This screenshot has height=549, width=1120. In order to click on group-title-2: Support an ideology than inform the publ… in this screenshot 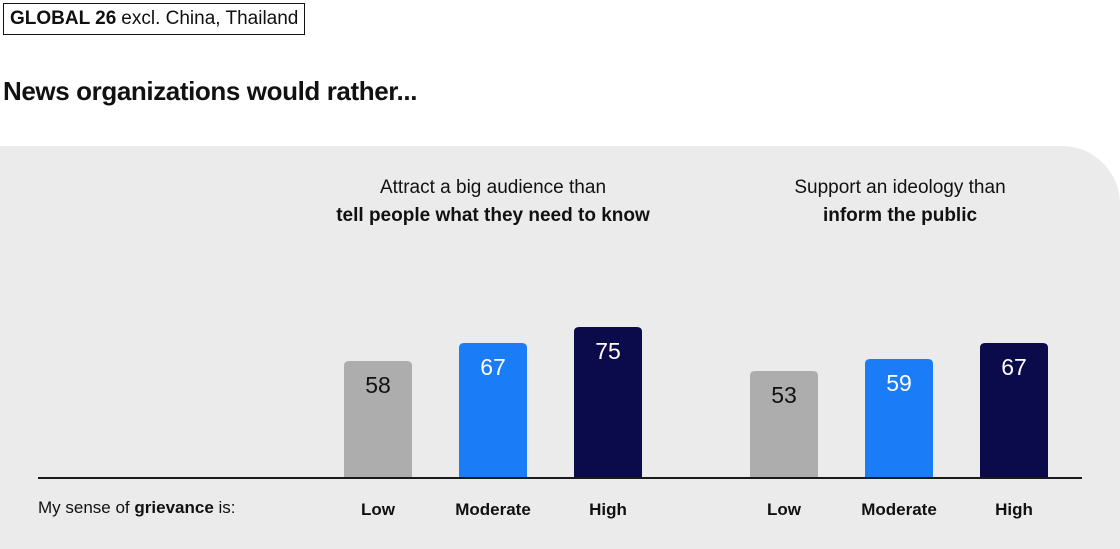, I will do `click(900, 202)`.